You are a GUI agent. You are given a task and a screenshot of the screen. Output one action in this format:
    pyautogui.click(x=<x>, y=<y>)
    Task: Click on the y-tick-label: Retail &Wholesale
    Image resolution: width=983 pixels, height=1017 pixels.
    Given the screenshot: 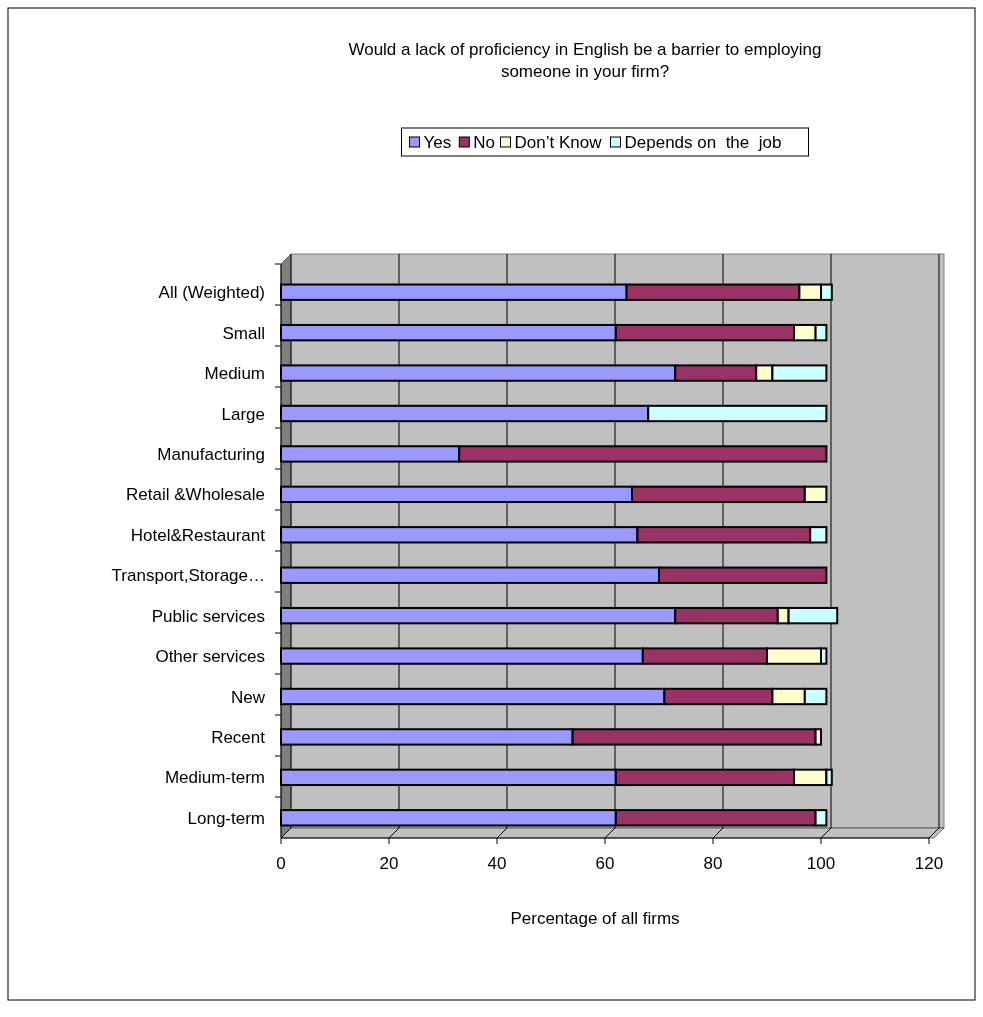 What is the action you would take?
    pyautogui.click(x=195, y=495)
    